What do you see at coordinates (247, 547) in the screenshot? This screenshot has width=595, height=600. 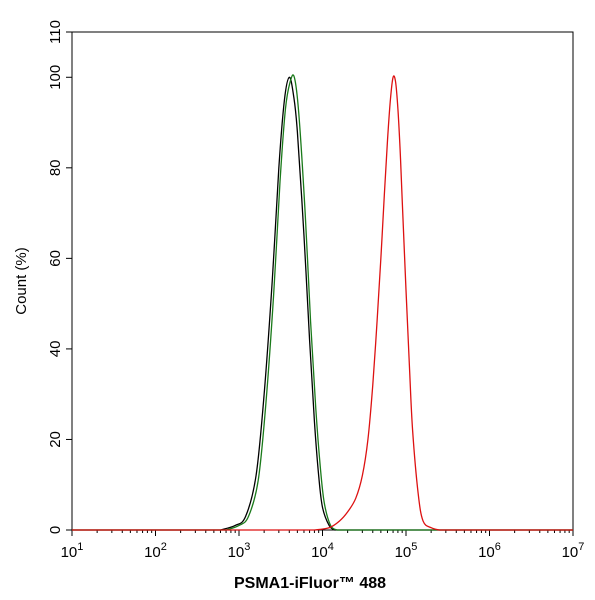 I see `x-tick-exponent: 3` at bounding box center [247, 547].